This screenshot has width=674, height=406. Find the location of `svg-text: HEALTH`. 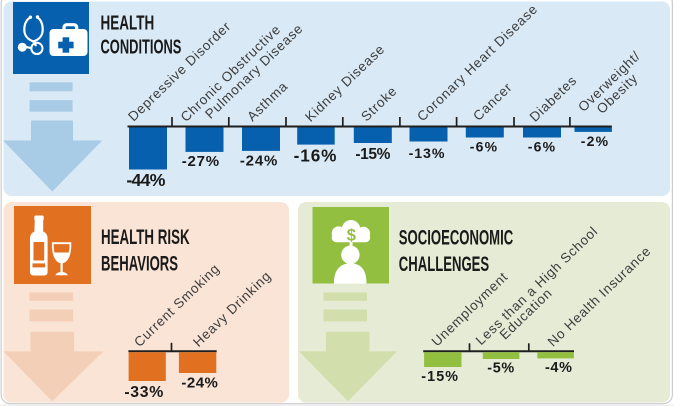

svg-text: HEALTH is located at coordinates (128, 23).